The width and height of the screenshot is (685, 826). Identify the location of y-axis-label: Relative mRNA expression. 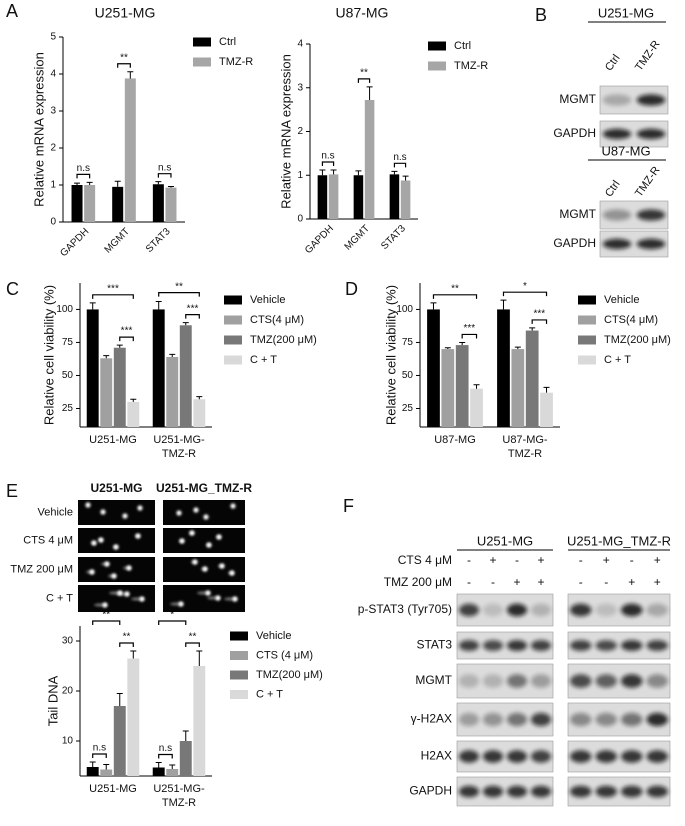
(38, 129).